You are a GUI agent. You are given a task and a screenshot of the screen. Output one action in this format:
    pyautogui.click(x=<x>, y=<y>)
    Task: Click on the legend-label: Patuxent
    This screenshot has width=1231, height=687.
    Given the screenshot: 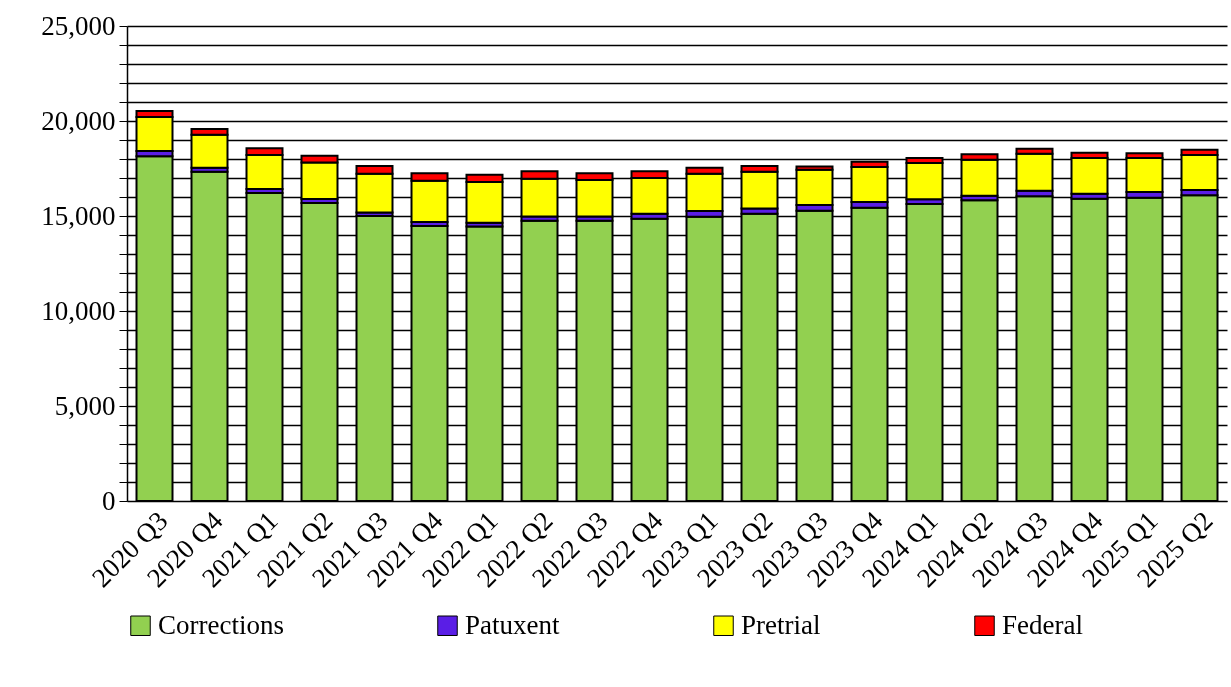 What is the action you would take?
    pyautogui.click(x=512, y=624)
    